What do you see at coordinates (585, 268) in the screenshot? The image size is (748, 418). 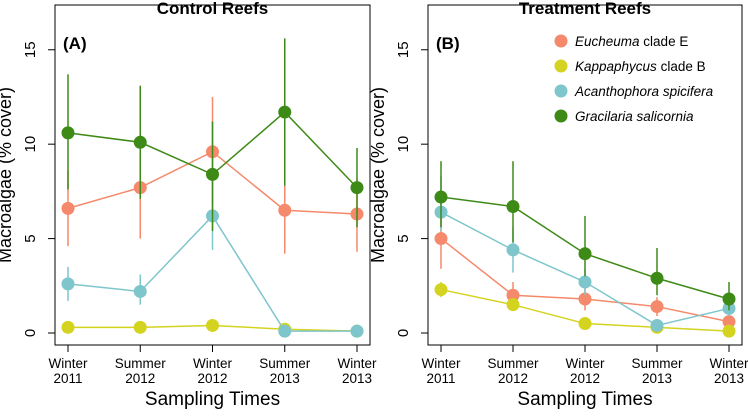 I see `series-eucheuma` at bounding box center [585, 268].